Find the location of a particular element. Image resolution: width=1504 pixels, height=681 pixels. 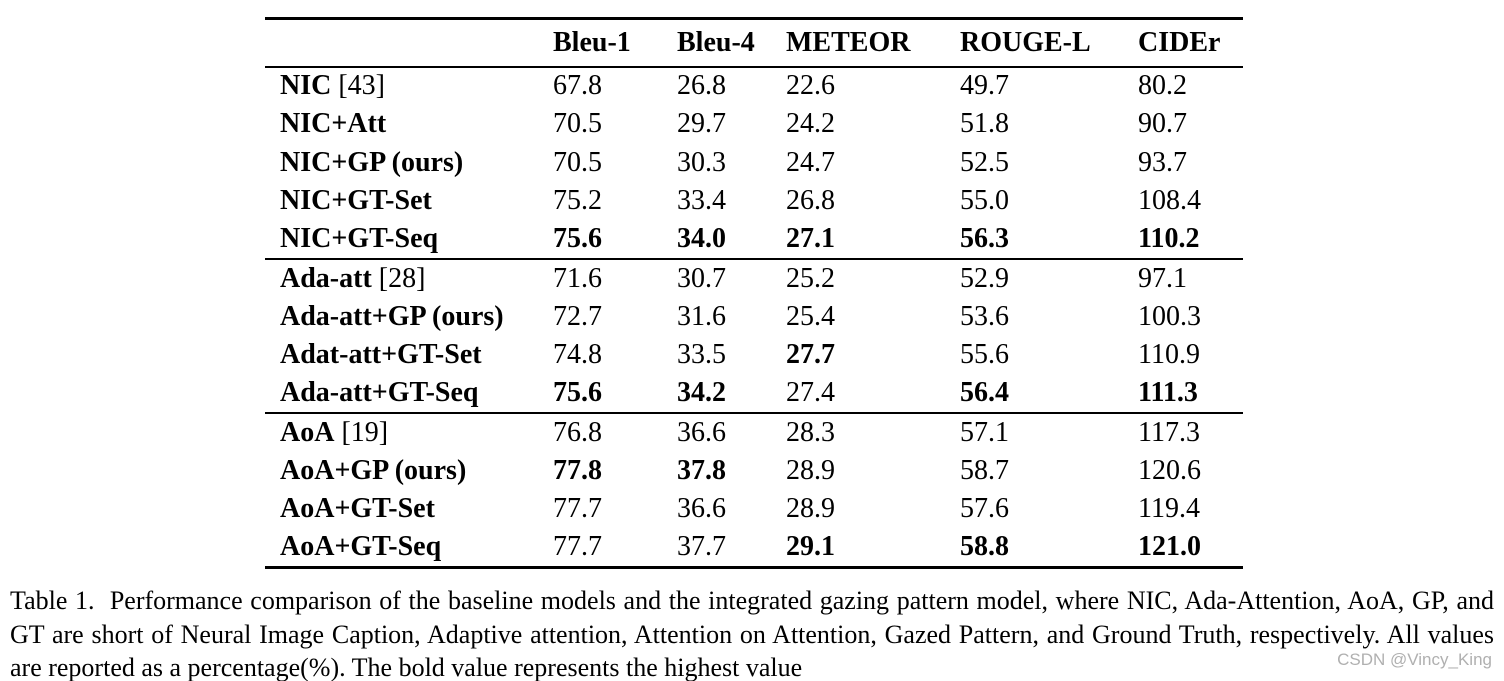

model-name: Adat-att+GT-Set is located at coordinates (381, 355).